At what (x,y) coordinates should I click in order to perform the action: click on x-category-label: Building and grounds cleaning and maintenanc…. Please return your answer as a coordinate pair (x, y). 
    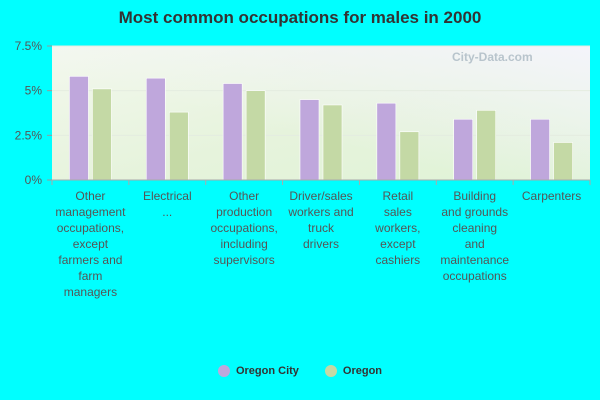
    Looking at the image, I should click on (474, 236).